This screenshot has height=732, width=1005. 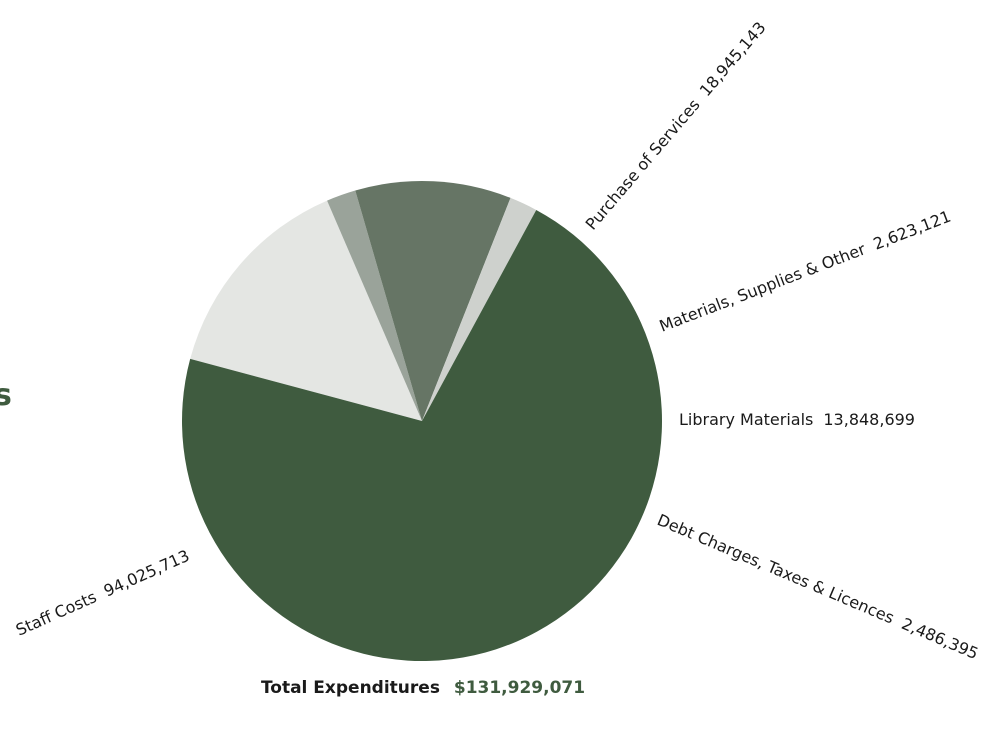 I want to click on pie-slice-materials-supplies-other, so click(x=374, y=305).